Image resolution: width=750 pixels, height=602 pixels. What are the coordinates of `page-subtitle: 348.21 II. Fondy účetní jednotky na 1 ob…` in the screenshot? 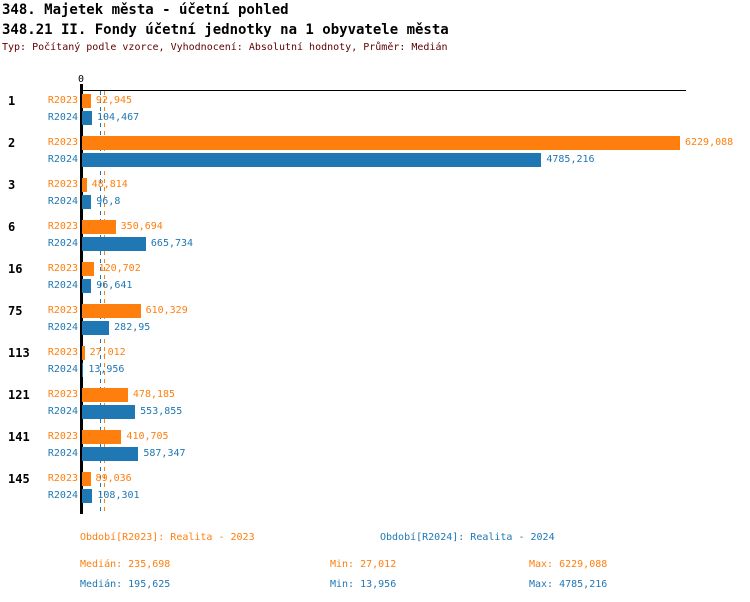 It's located at (225, 30).